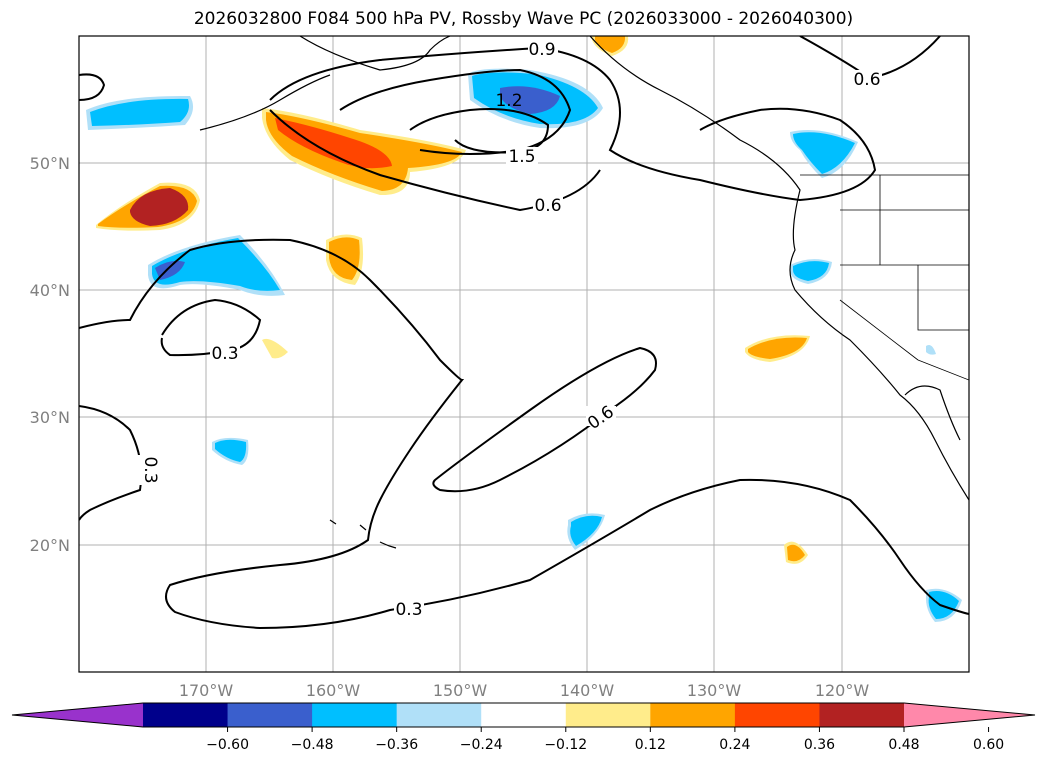 The height and width of the screenshot is (765, 1047). Describe the element at coordinates (734, 745) in the screenshot. I see `colorbar-tick-label: 0.24` at that location.